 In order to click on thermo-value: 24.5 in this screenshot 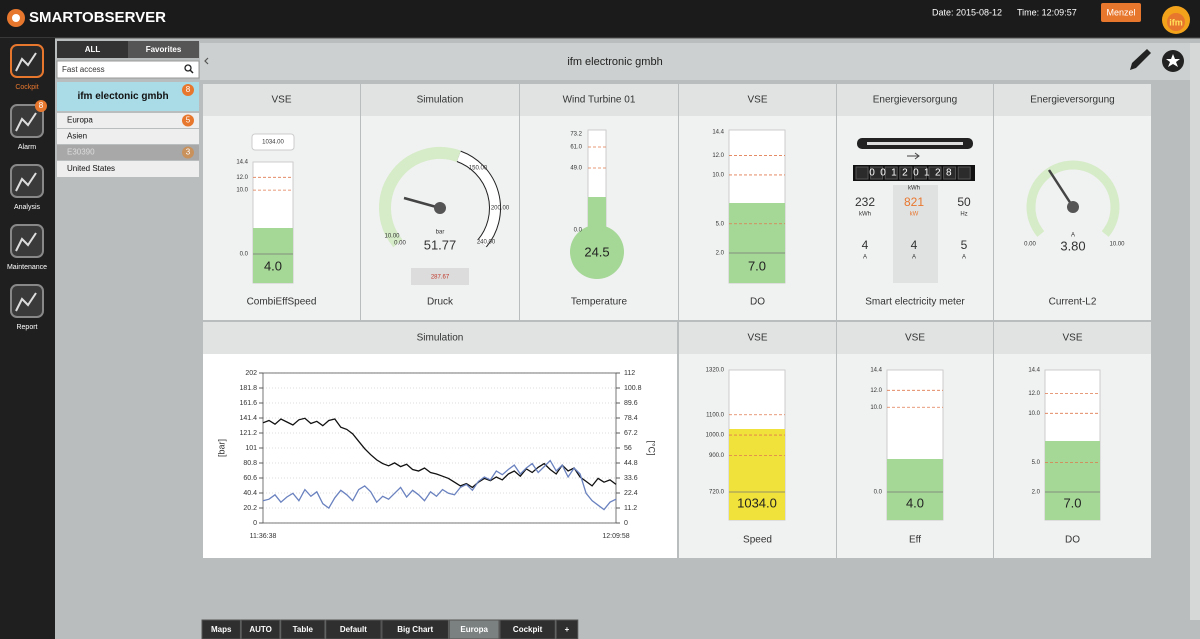, I will do `click(596, 251)`.